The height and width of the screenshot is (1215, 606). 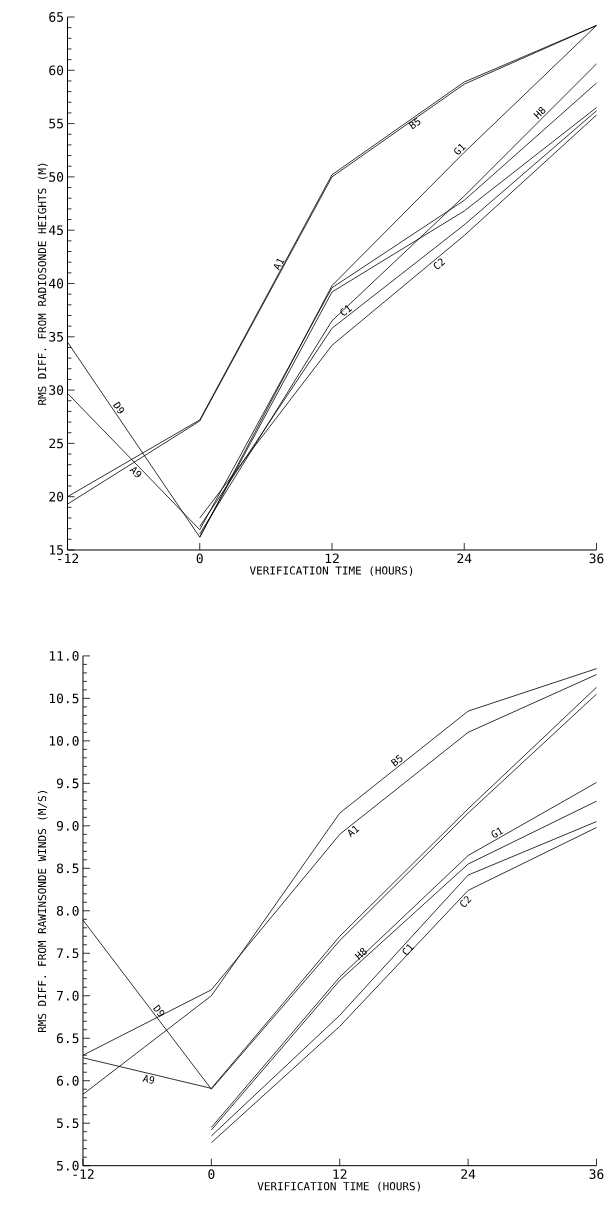 What do you see at coordinates (64, 740) in the screenshot?
I see `y-tick-label: 10.0` at bounding box center [64, 740].